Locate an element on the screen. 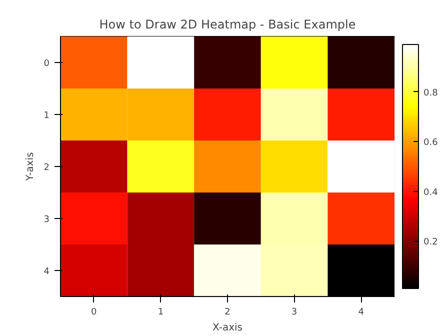 Image resolution: width=448 pixels, height=336 pixels. x-tick-label: 0 is located at coordinates (94, 313).